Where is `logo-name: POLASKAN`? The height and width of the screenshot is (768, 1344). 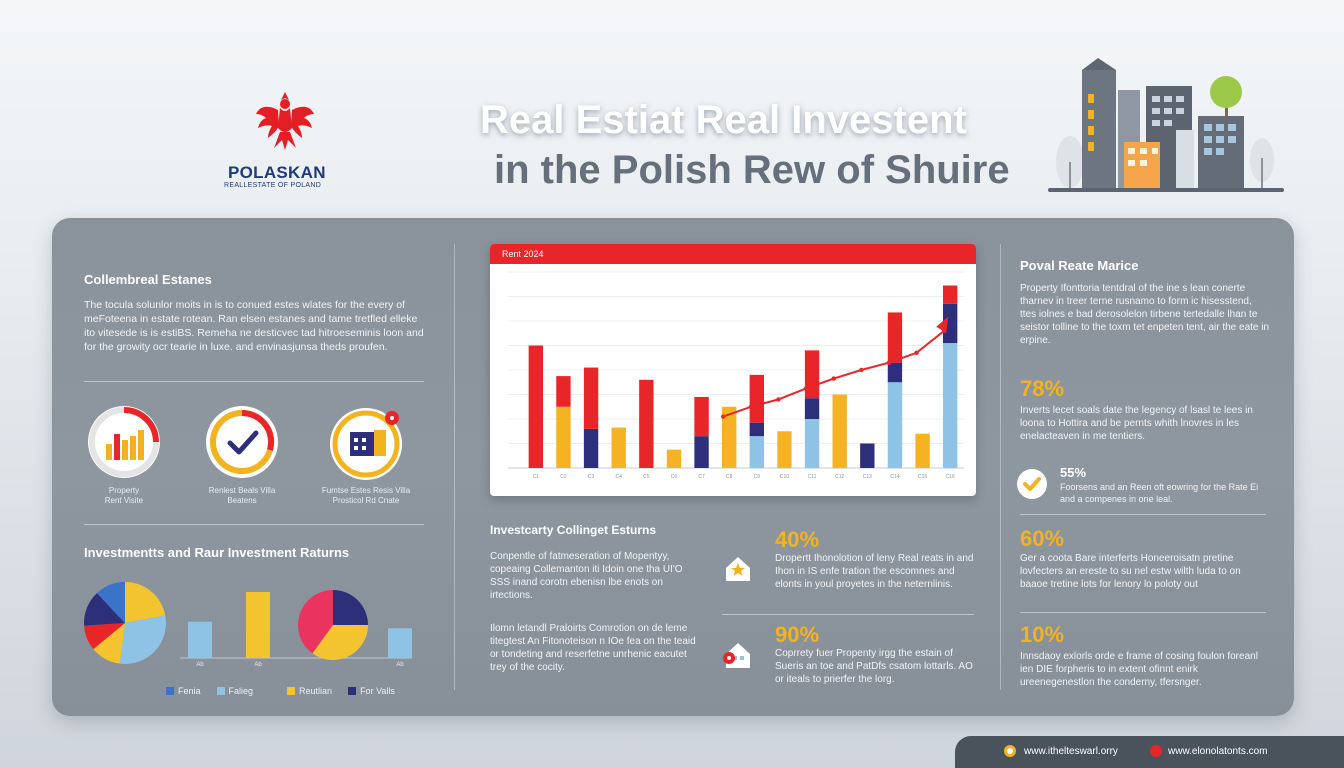
logo-name: POLASKAN is located at coordinates (277, 172).